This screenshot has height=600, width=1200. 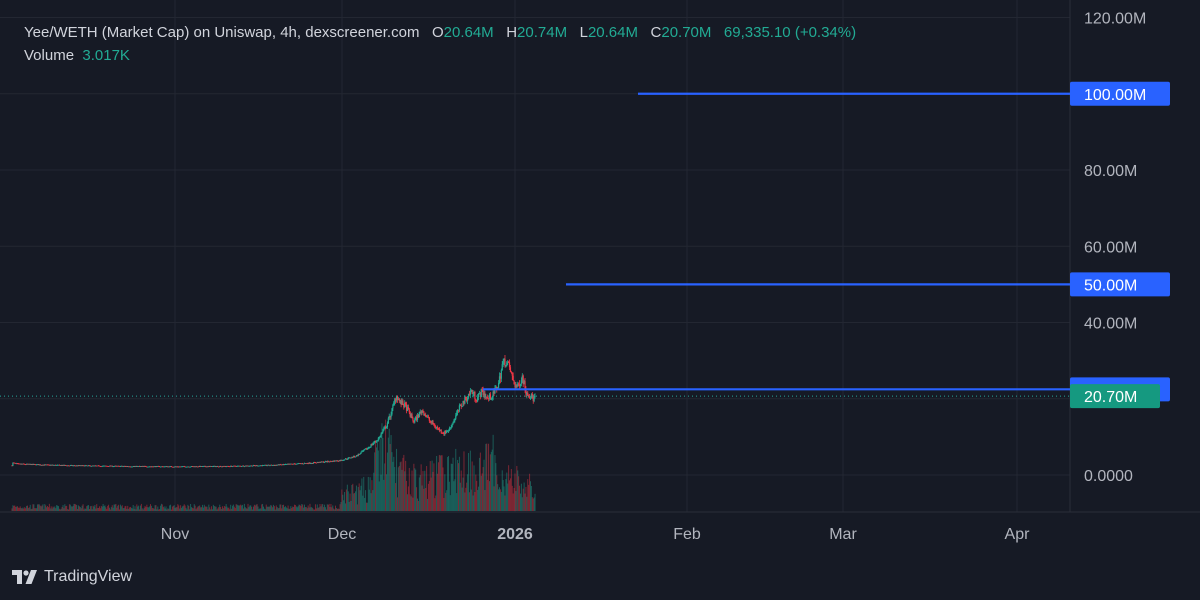 I want to click on legend-close-value: 20.70M, so click(x=686, y=32).